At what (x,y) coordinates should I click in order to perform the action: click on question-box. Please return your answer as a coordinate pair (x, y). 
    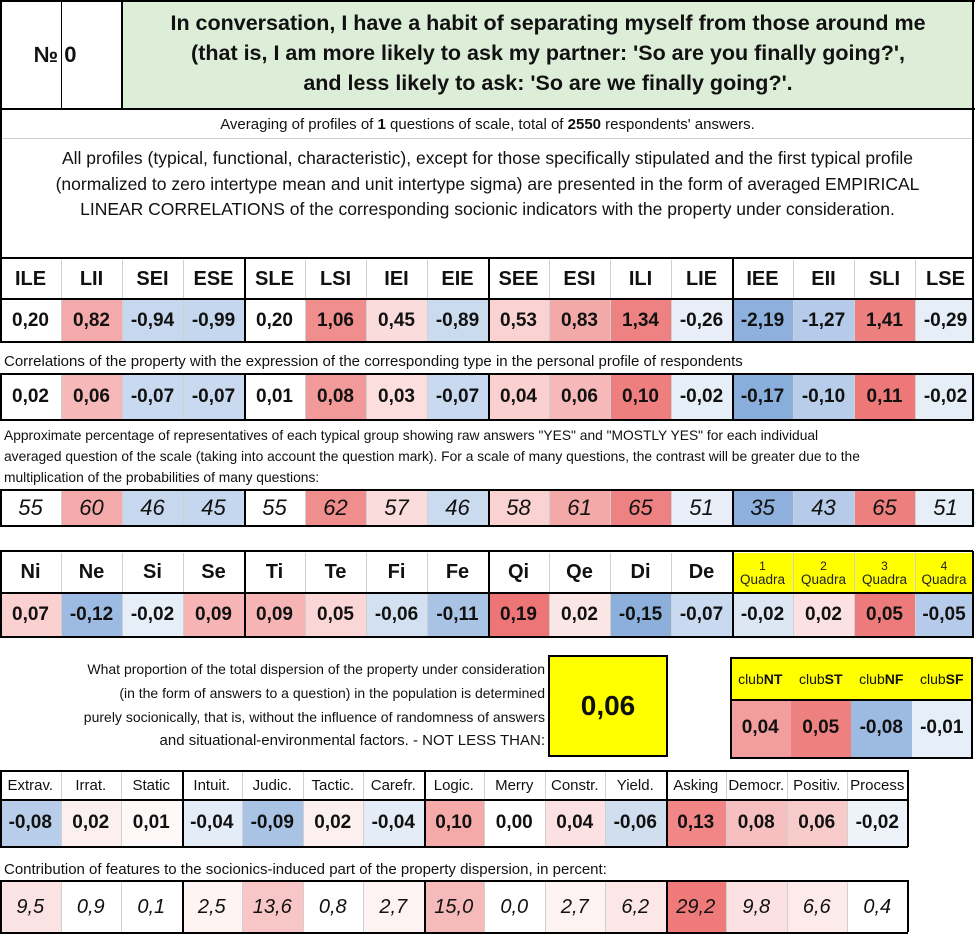
    Looking at the image, I should click on (548, 54).